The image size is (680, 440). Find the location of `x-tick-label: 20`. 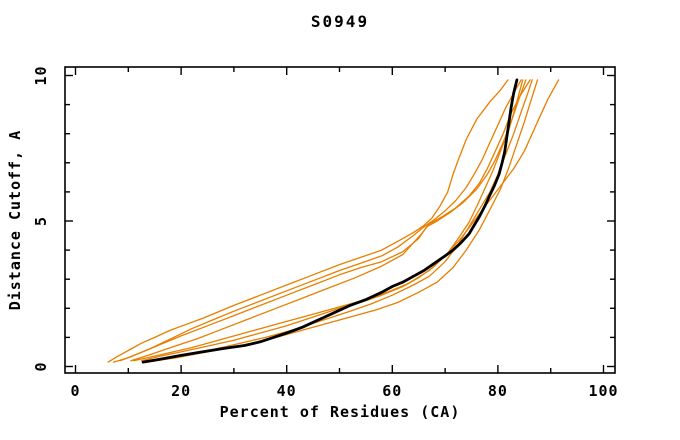

x-tick-label: 20 is located at coordinates (181, 391).